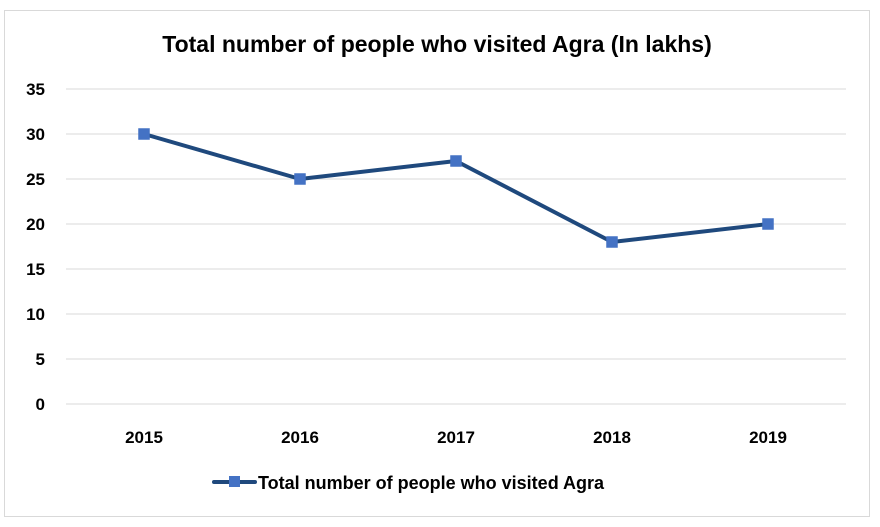  What do you see at coordinates (234, 481) in the screenshot?
I see `legend-marker-swatch` at bounding box center [234, 481].